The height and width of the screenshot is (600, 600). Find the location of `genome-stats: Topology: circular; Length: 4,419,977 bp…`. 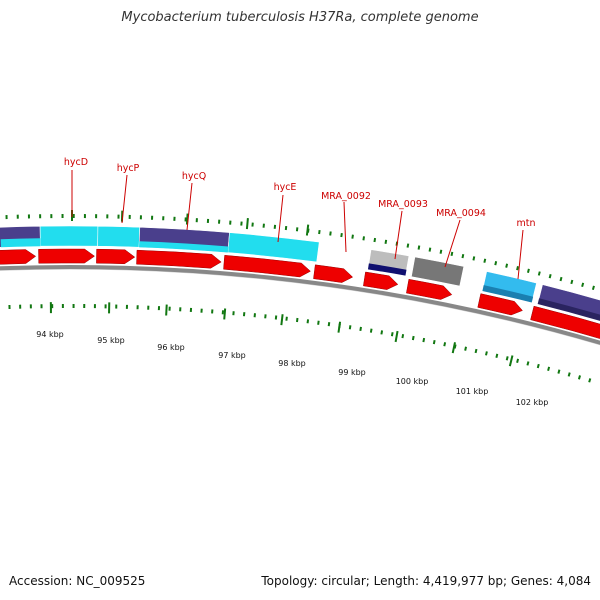

genome-stats: Topology: circular; Length: 4,419,977 bp… is located at coordinates (426, 581).